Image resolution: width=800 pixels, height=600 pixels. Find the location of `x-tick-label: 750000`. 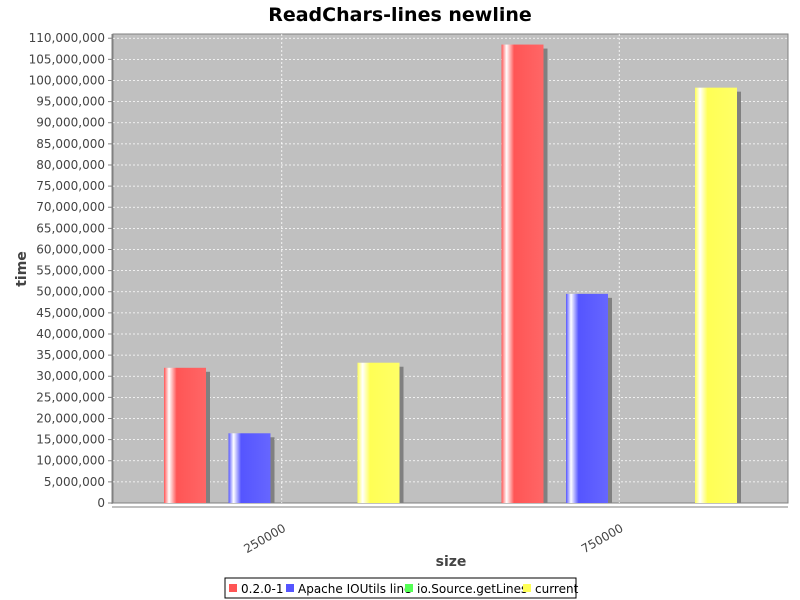

x-tick-label: 750000 is located at coordinates (602, 538).